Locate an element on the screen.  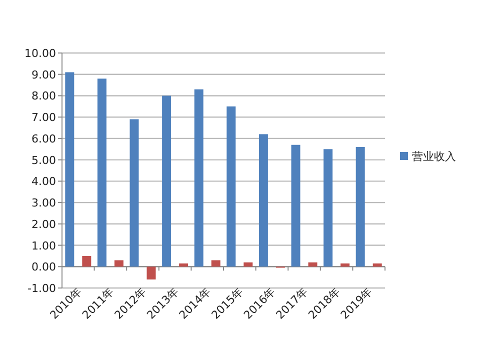
y-tick-label: 9.00 is located at coordinates (44, 75).